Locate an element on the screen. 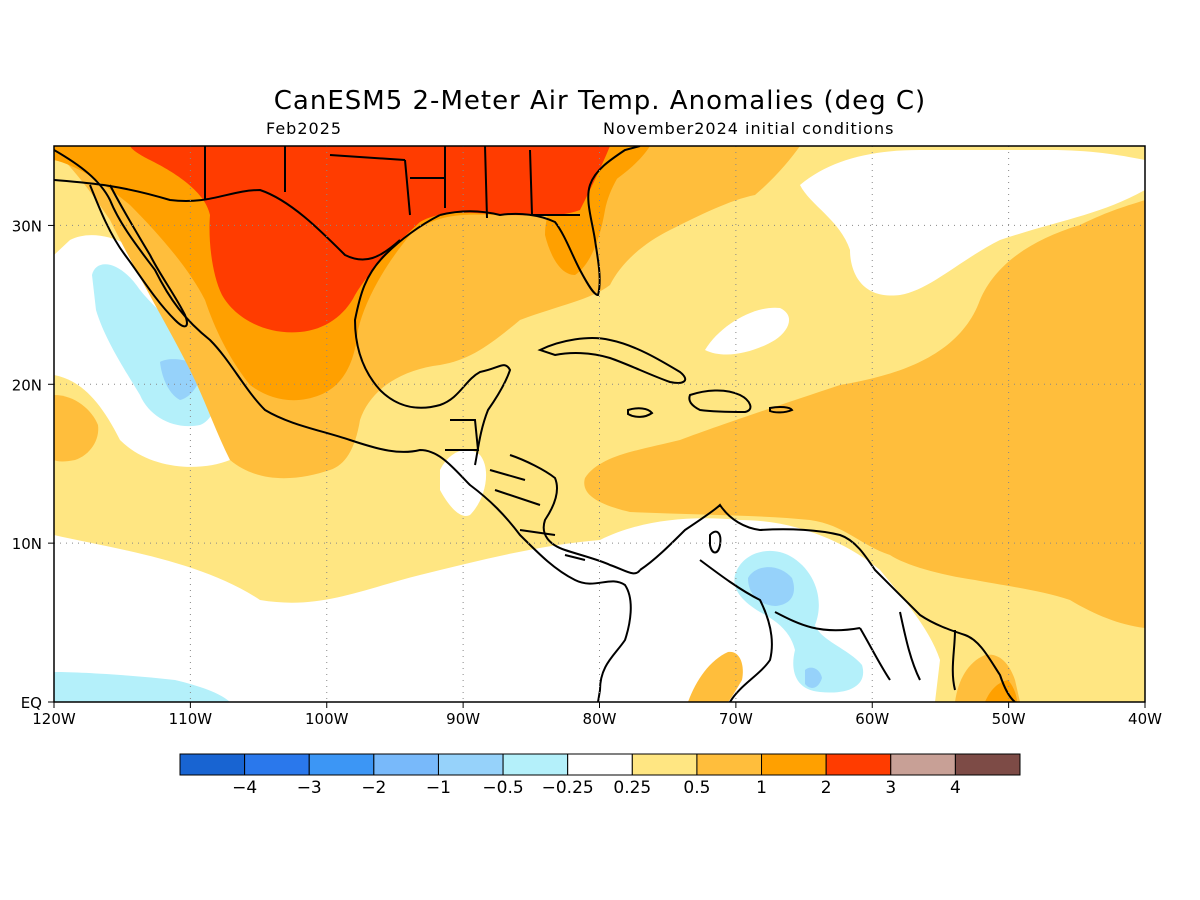  tick-label-lon: 50W is located at coordinates (1009, 719).